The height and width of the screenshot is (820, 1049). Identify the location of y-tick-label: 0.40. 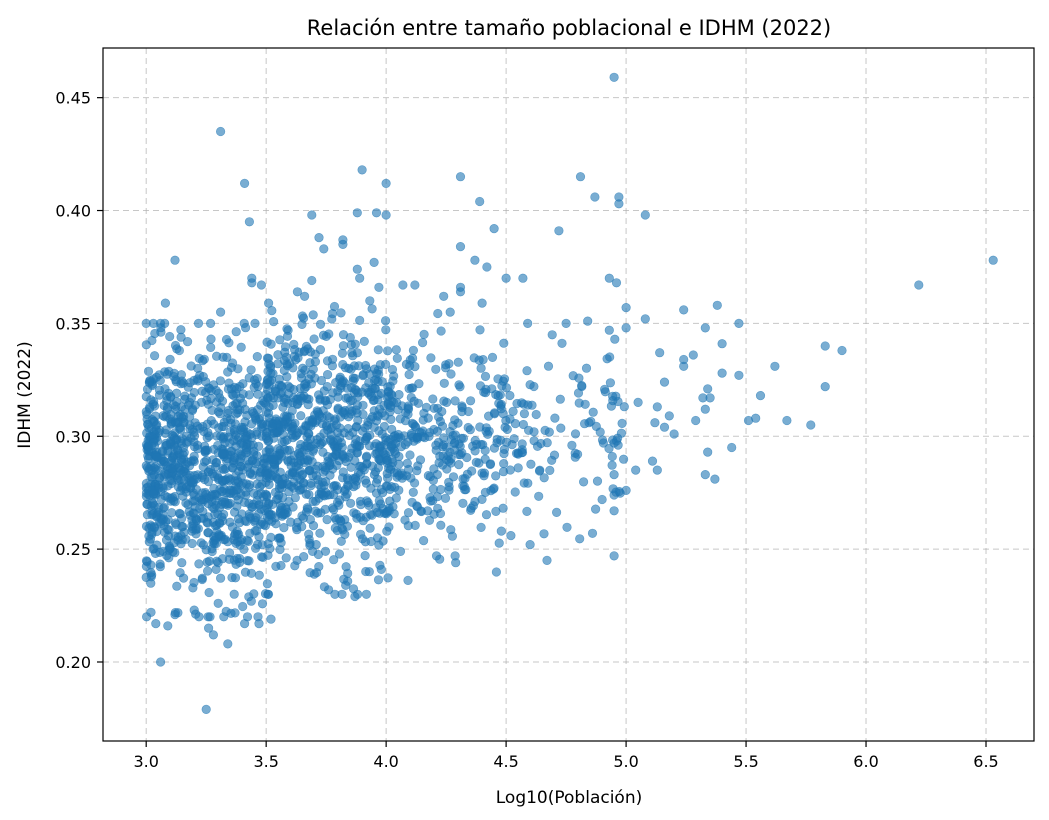
(73, 211).